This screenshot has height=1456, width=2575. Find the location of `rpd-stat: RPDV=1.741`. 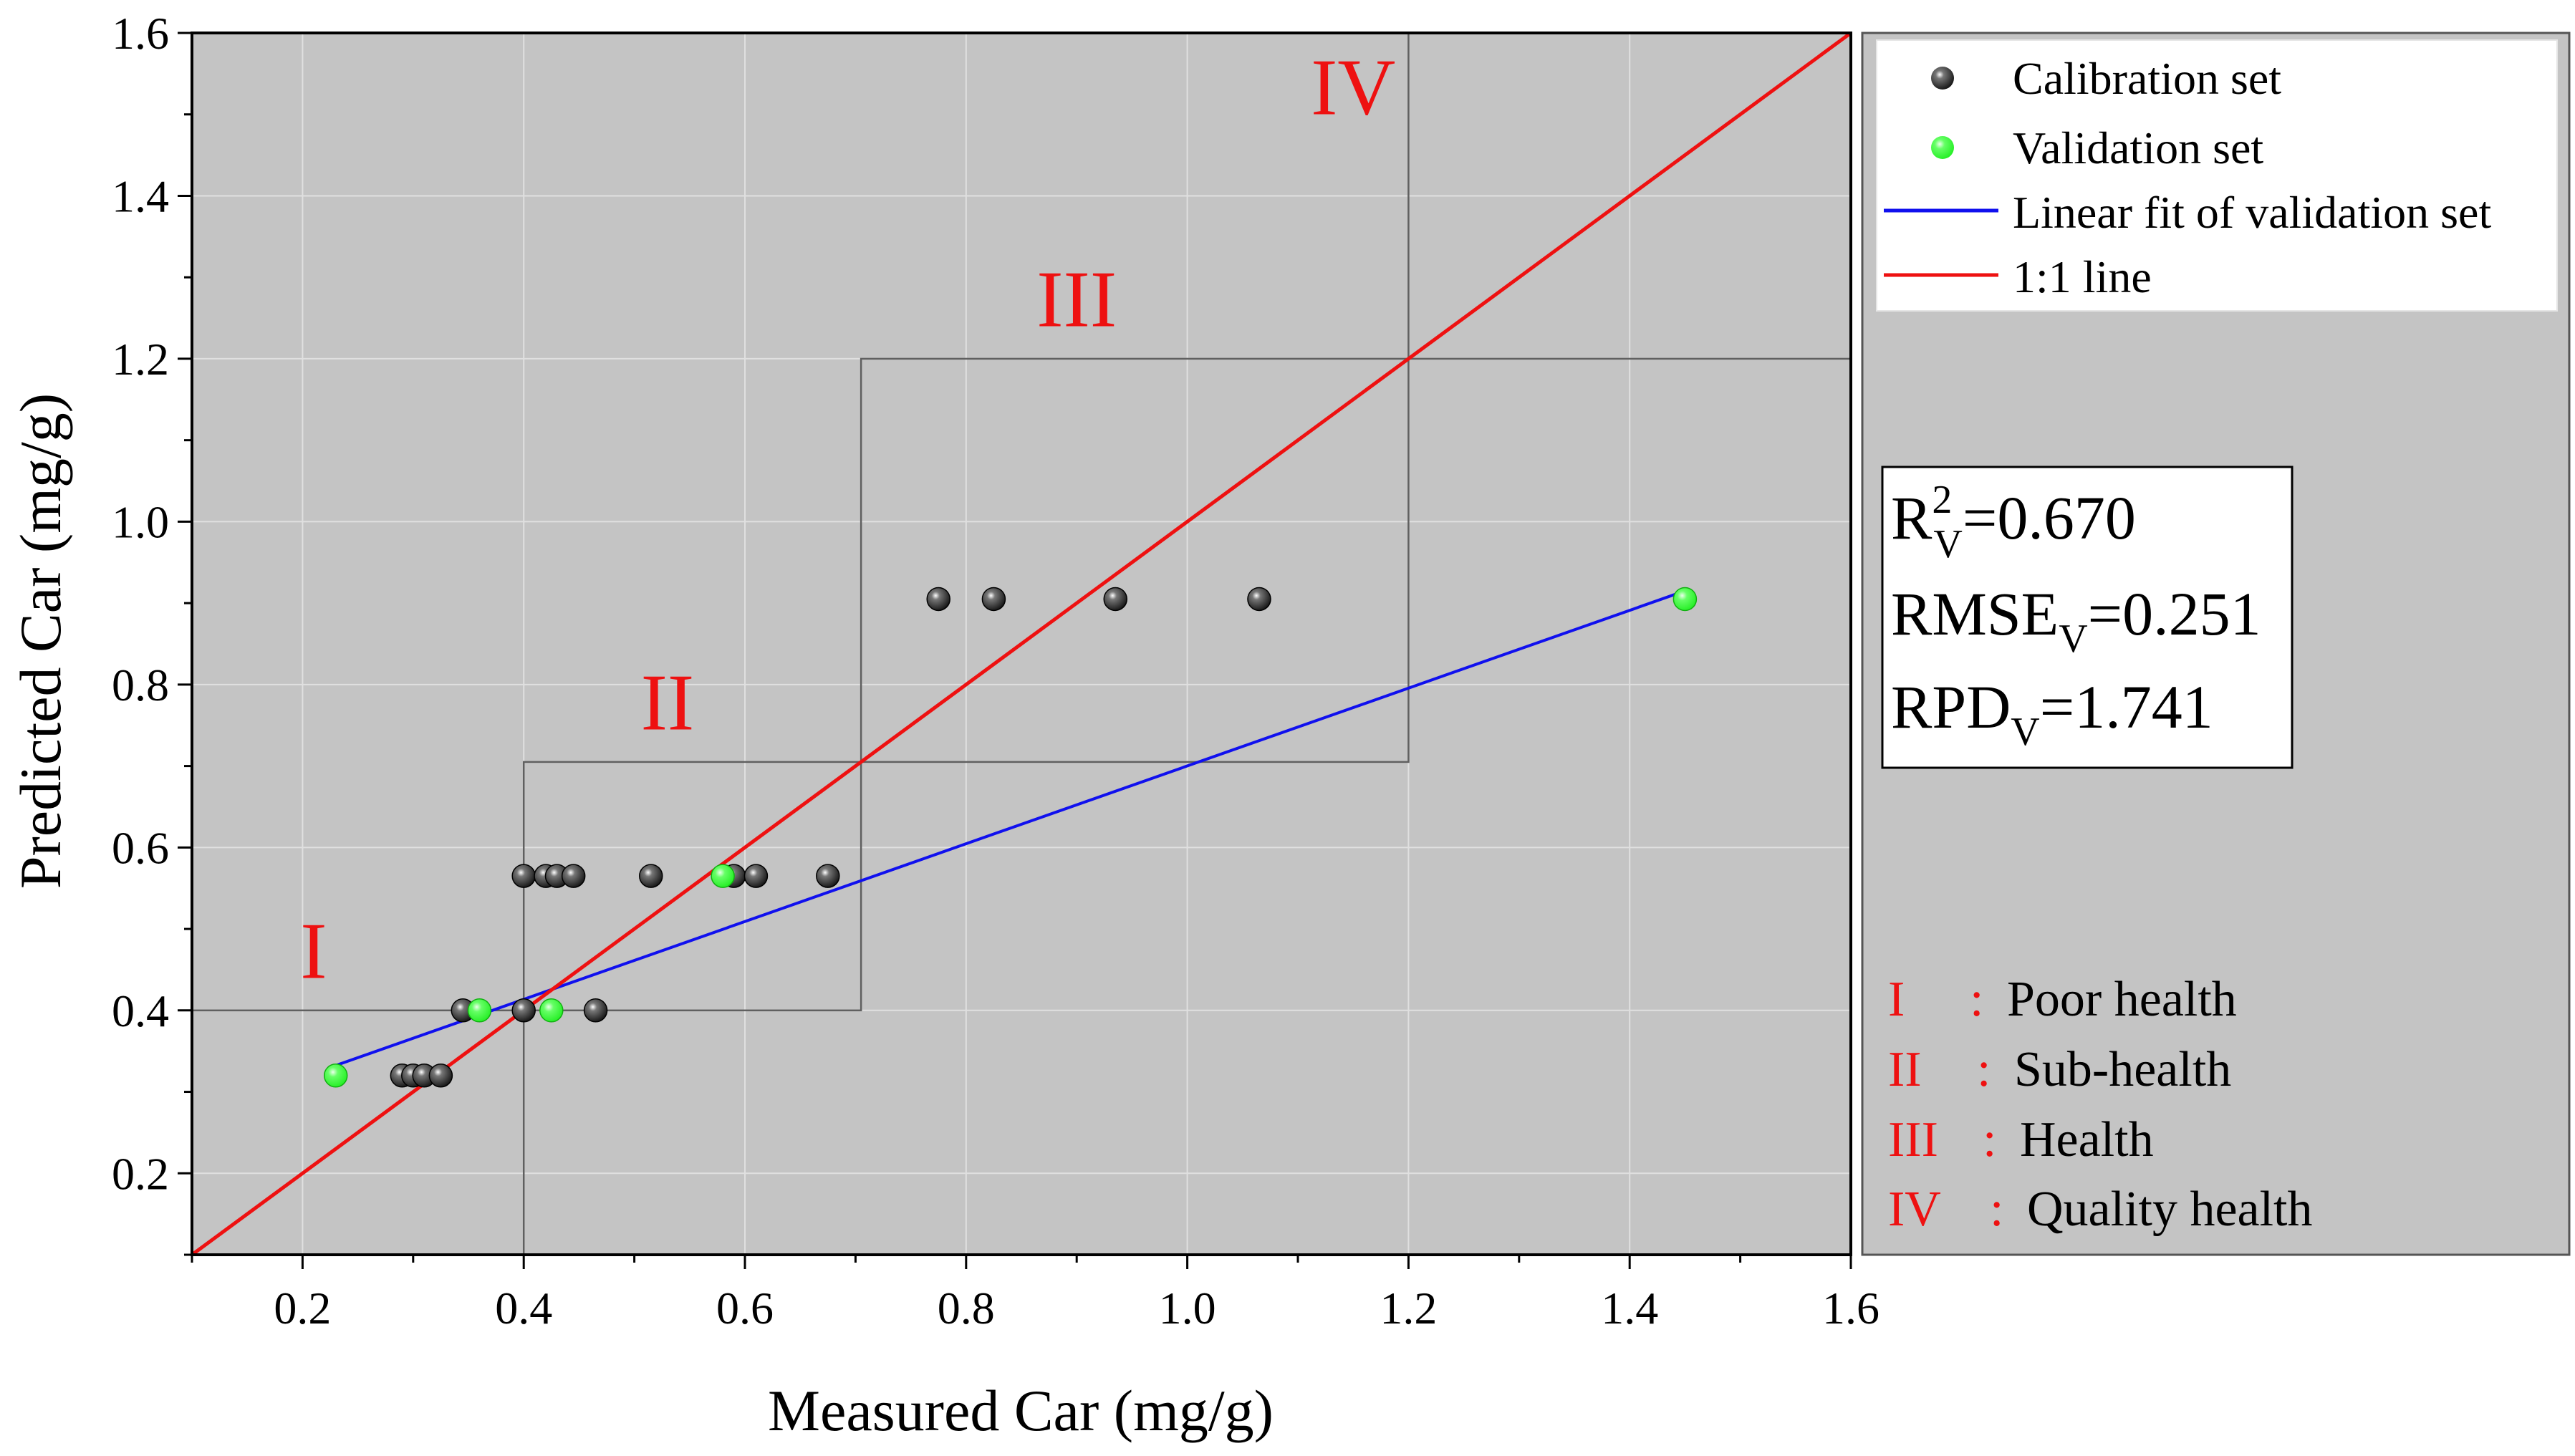

rpd-stat: RPDV=1.741 is located at coordinates (2052, 713).